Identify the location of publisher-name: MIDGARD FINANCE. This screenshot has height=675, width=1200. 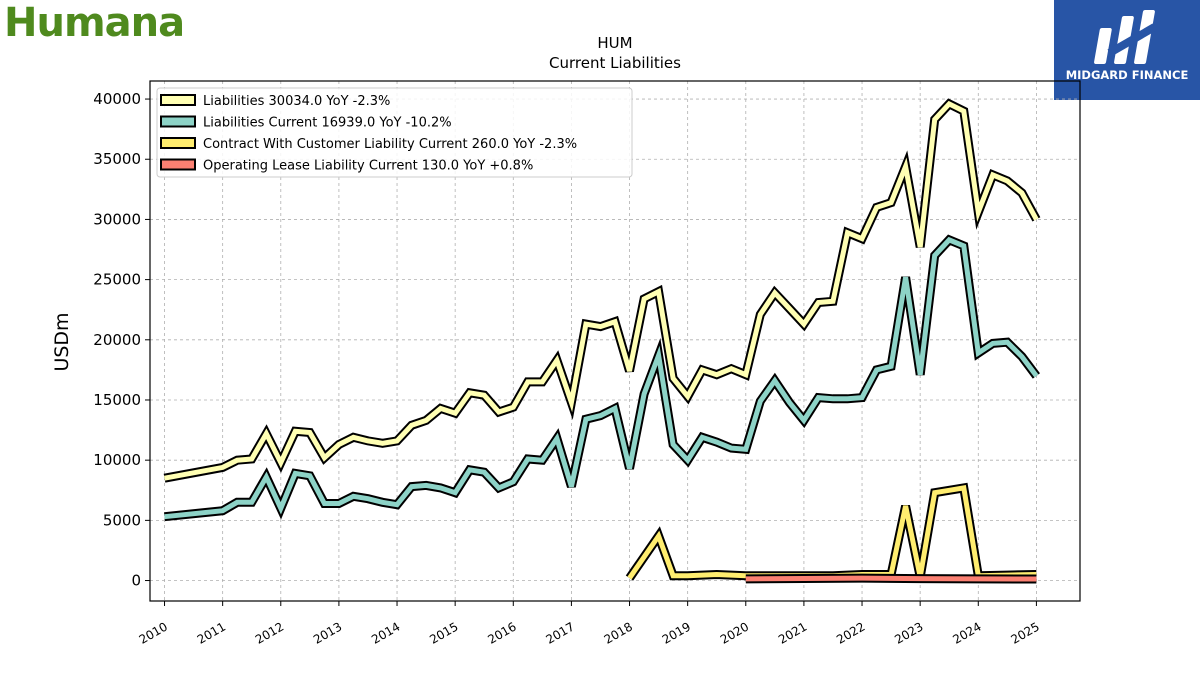
(1127, 75).